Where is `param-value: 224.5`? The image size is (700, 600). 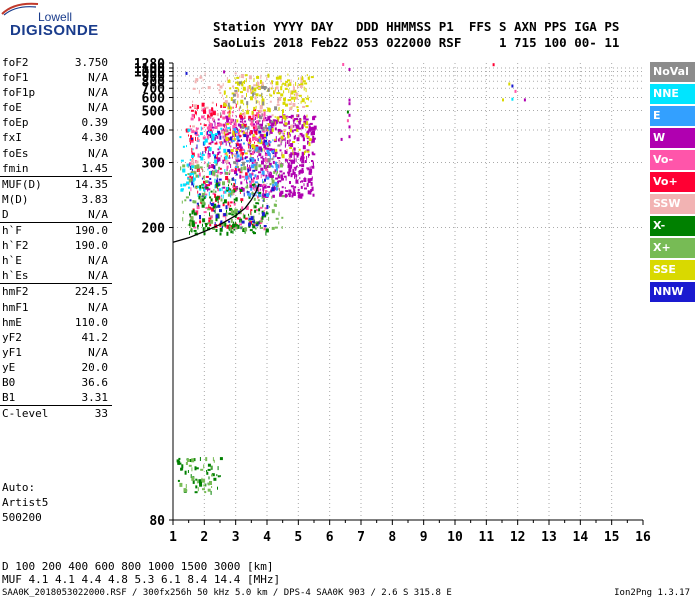 param-value: 224.5 is located at coordinates (91, 292).